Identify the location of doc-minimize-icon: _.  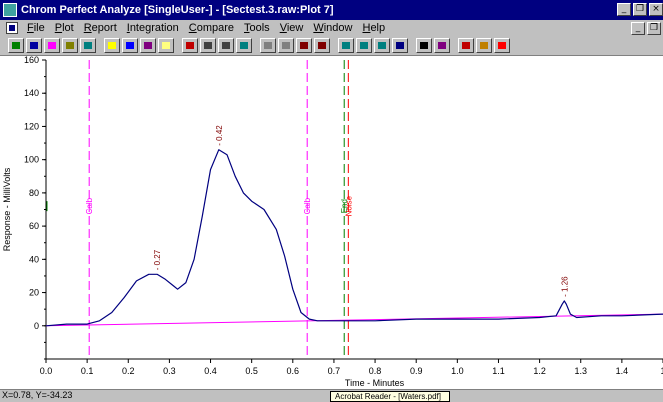
(638, 28).